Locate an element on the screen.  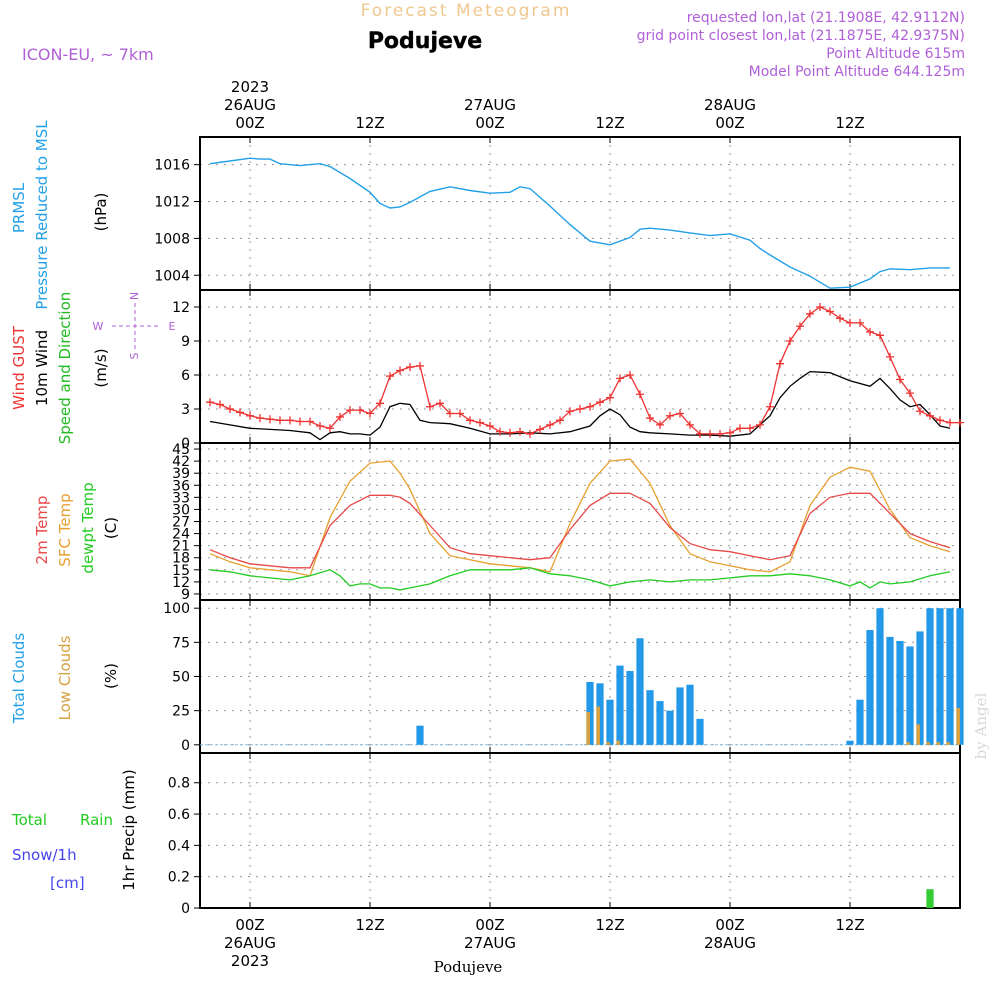
y-tick-label: 0.2 is located at coordinates (179, 878).